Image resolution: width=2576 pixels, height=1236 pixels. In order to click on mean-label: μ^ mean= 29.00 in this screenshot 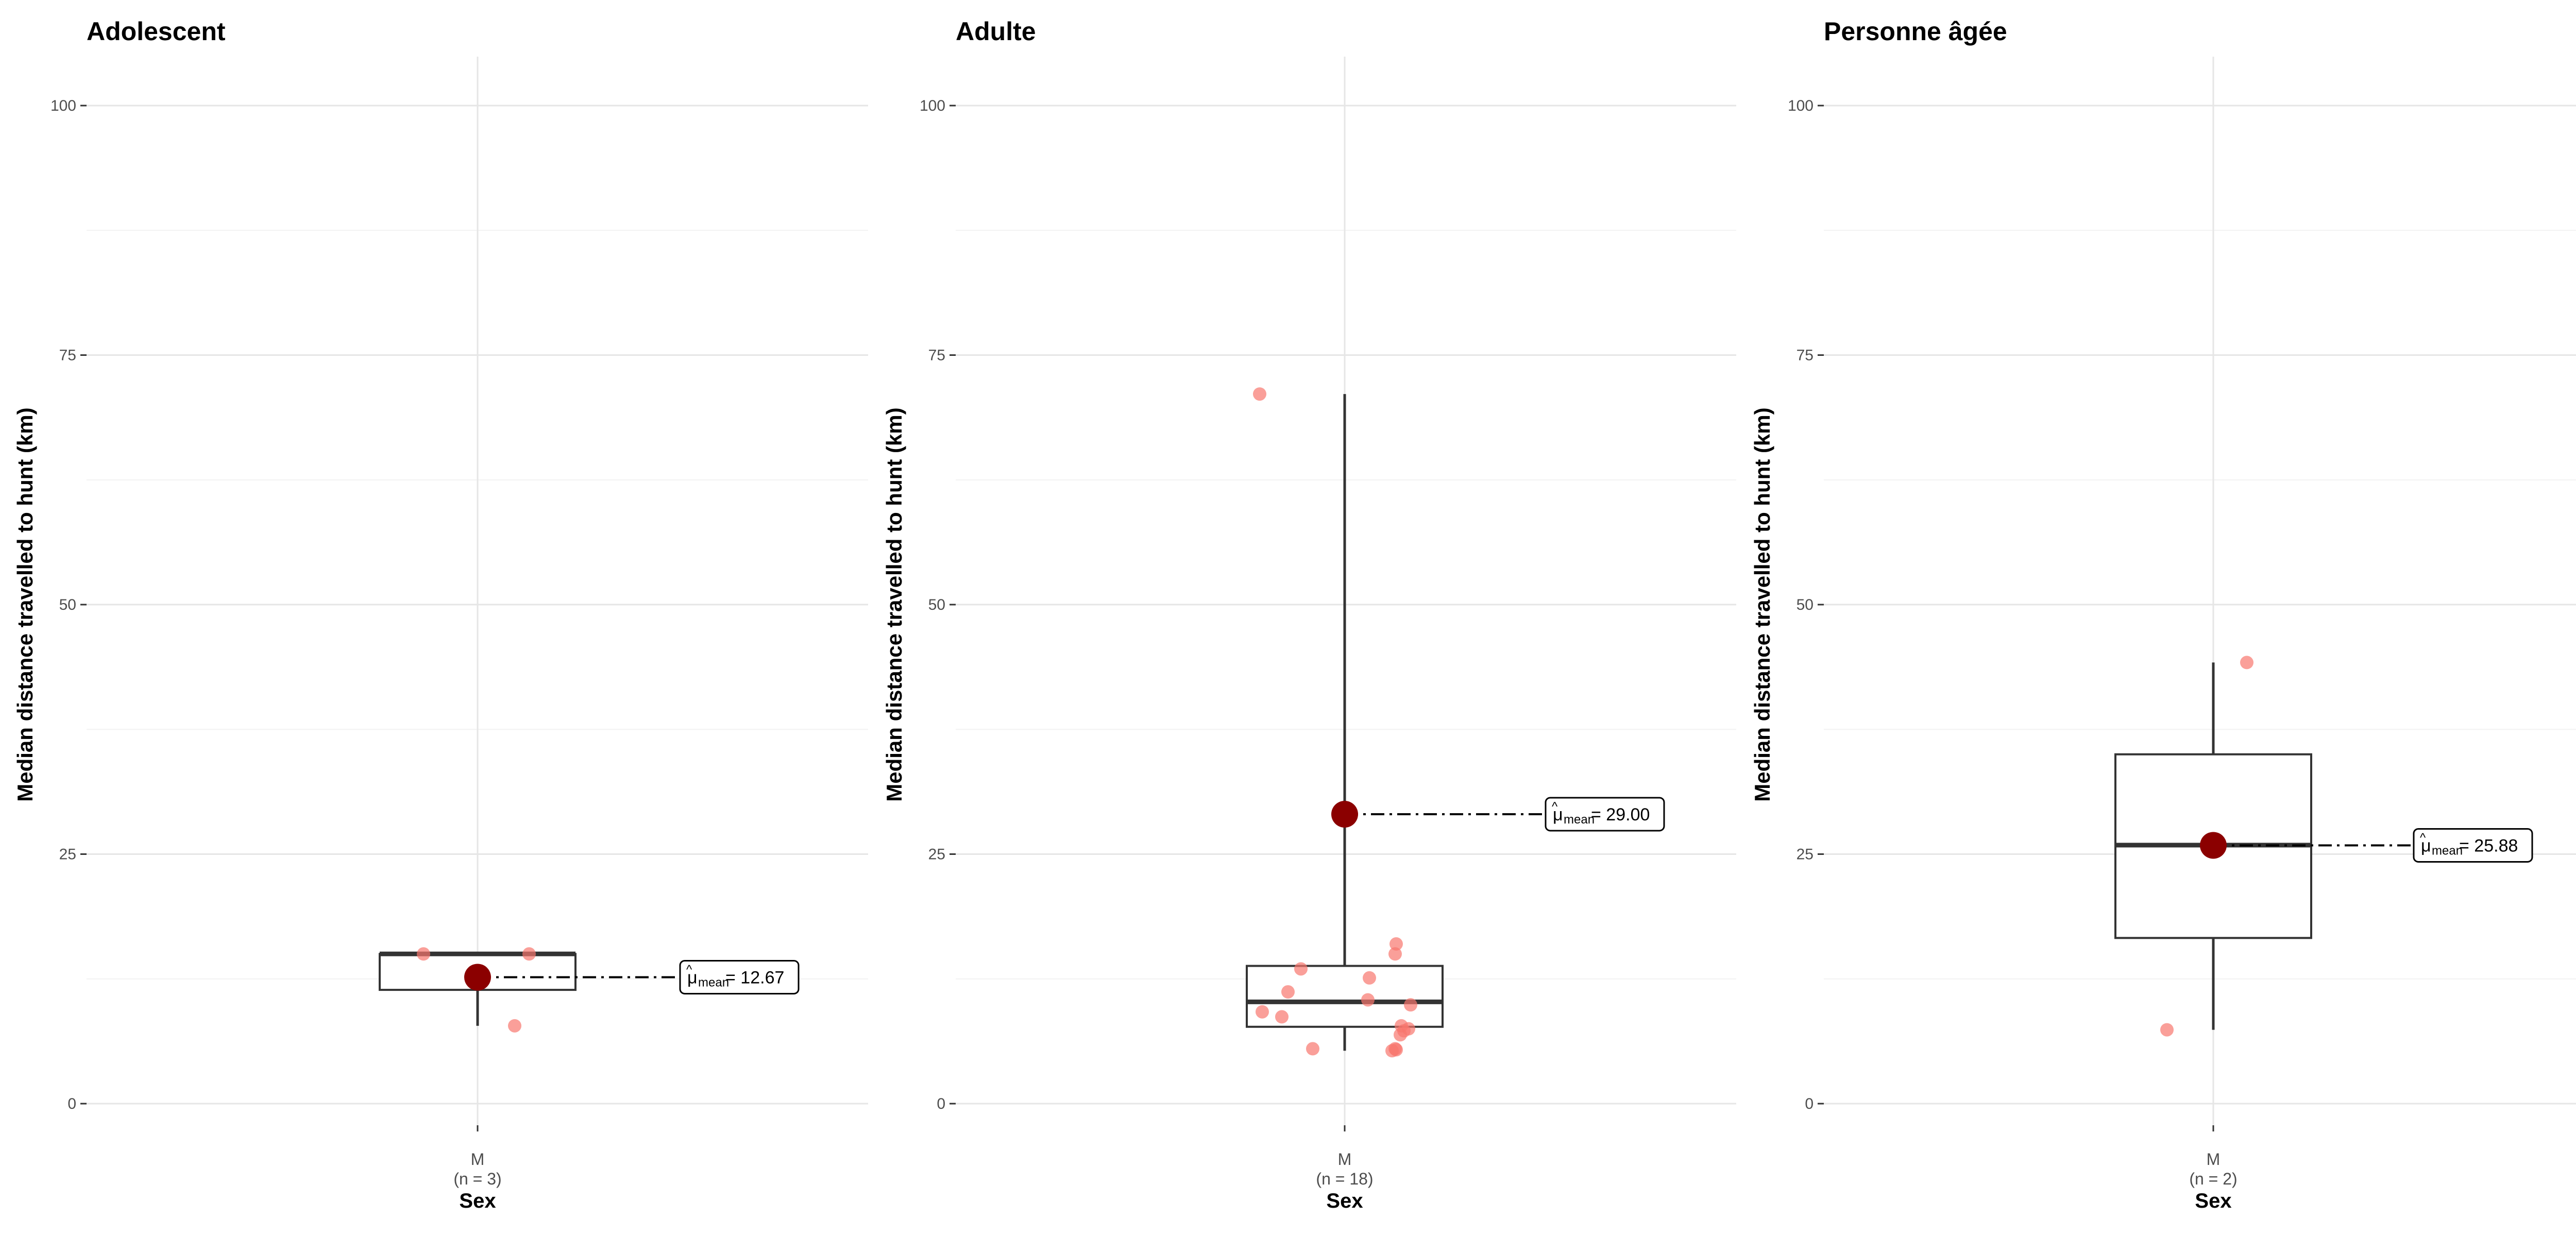, I will do `click(1605, 814)`.